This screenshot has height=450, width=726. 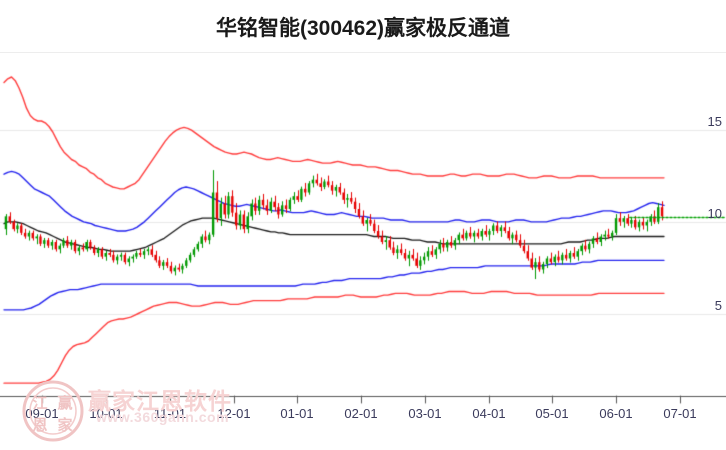 What do you see at coordinates (489, 413) in the screenshot?
I see `x-axis-tick-04-01: 04-01` at bounding box center [489, 413].